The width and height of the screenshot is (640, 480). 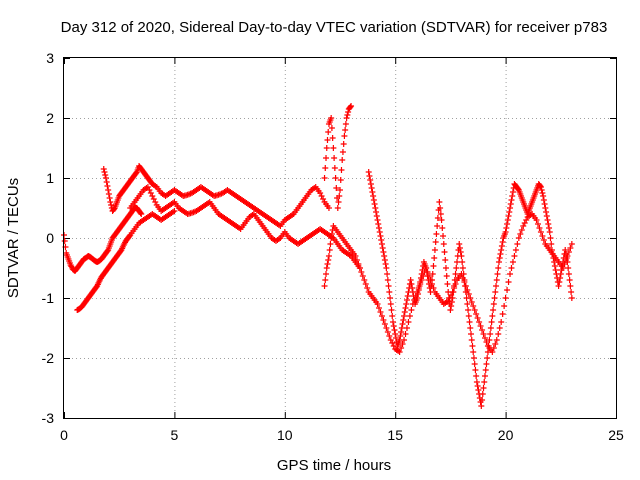 I want to click on x-tick-label: 5, so click(x=175, y=435).